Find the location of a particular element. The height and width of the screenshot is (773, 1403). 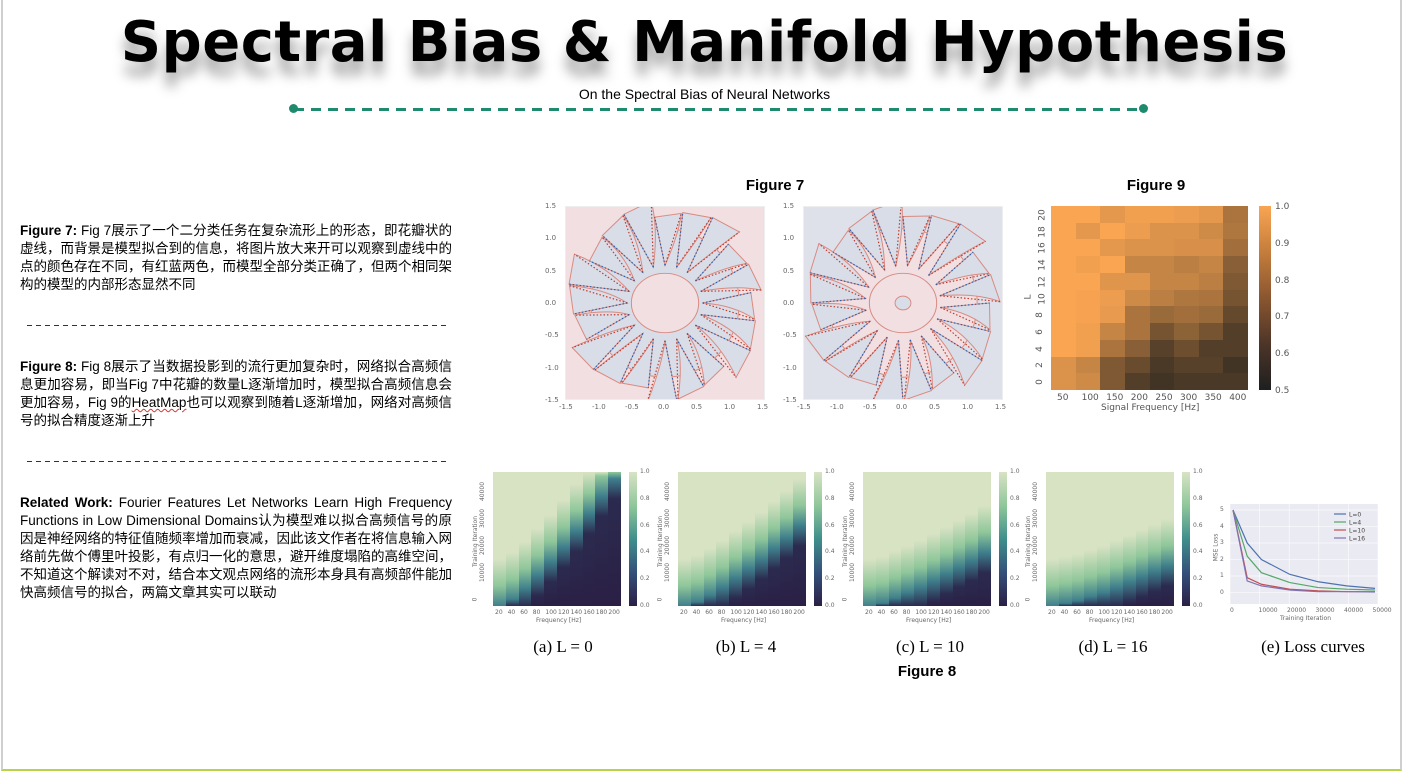

axis-tick-label: 10000 is located at coordinates (483, 572).